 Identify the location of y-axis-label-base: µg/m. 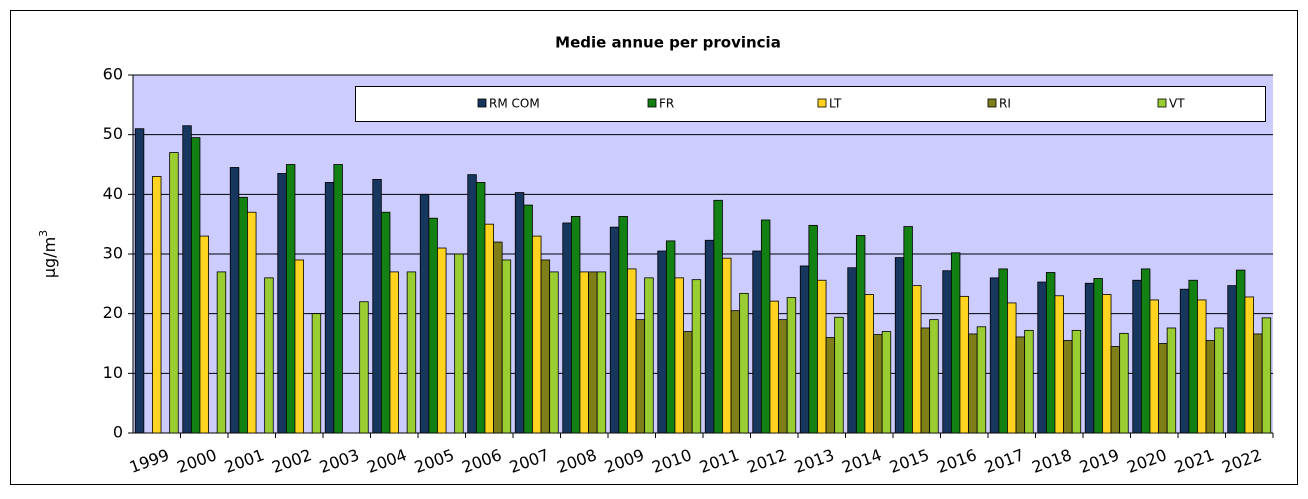
(49, 257).